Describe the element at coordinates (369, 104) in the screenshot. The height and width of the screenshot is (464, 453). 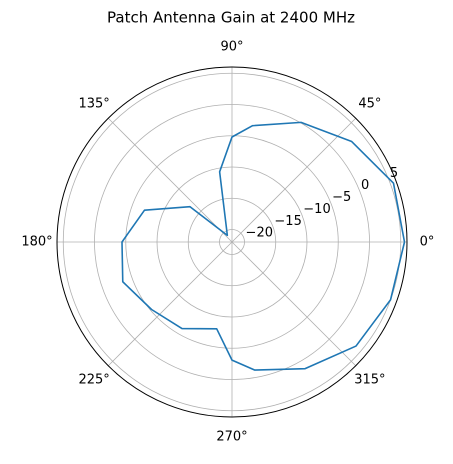
I see `theta-tick-label: 45°` at that location.